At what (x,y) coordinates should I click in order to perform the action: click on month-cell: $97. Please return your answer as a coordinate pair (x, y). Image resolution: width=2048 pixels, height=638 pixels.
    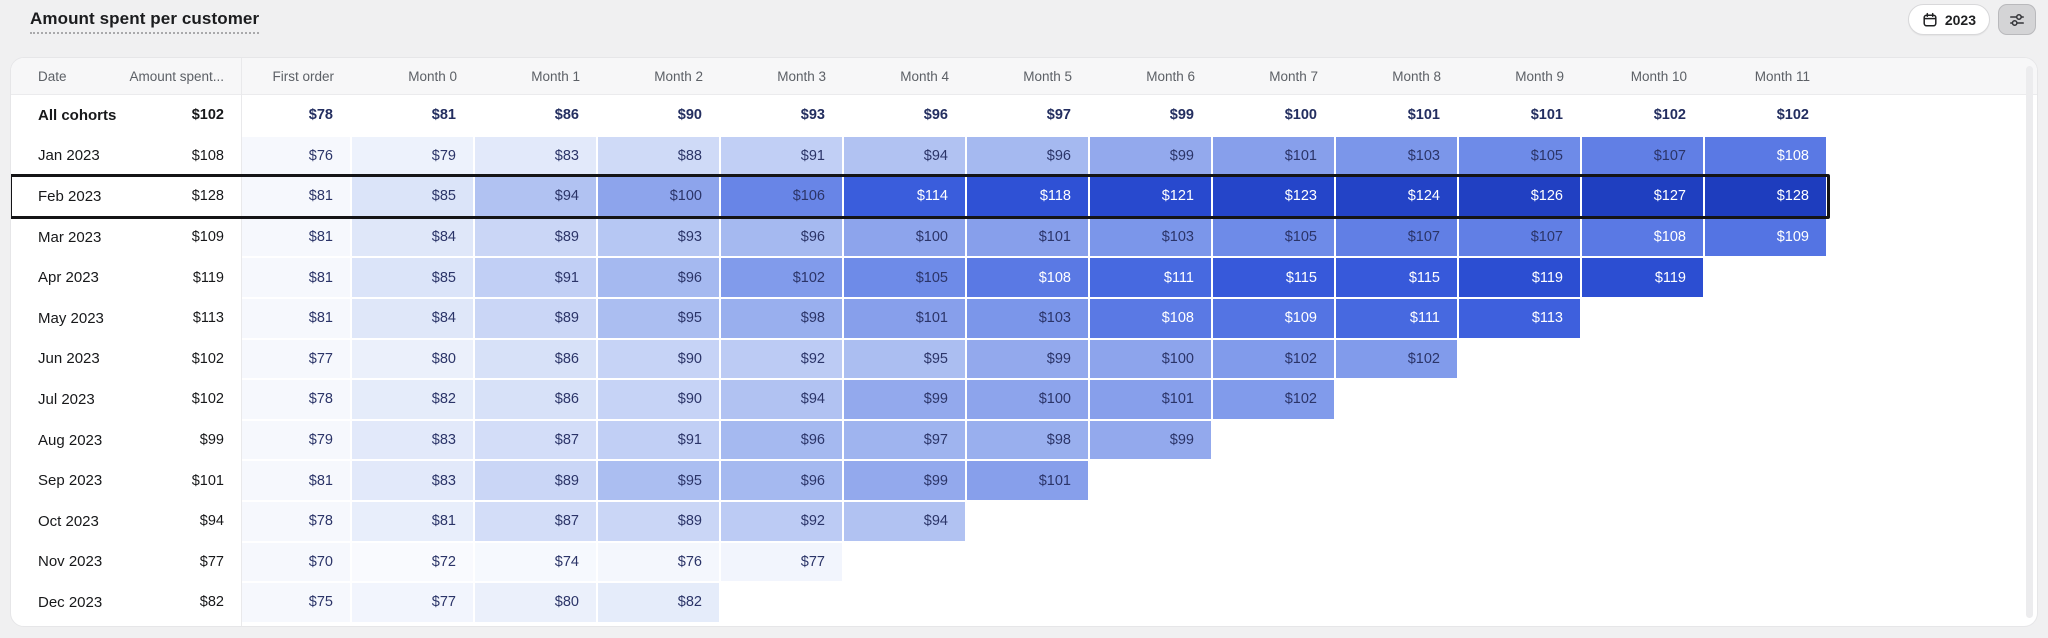
    Looking at the image, I should click on (1058, 115).